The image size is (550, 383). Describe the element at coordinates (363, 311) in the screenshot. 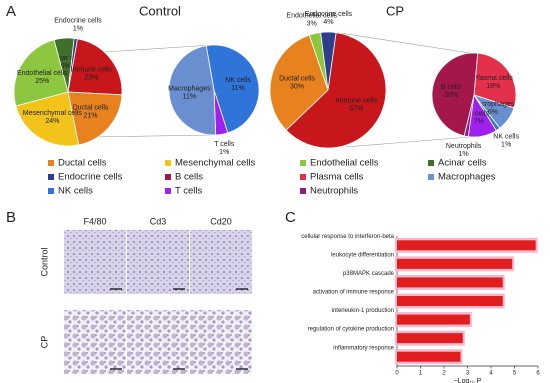

I see `y-tick-label: interleukin-1 production` at that location.